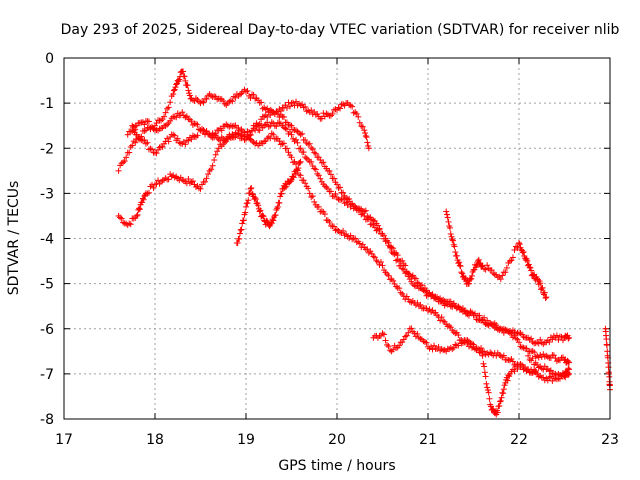  Describe the element at coordinates (428, 440) in the screenshot. I see `x-tick-label: 21` at that location.